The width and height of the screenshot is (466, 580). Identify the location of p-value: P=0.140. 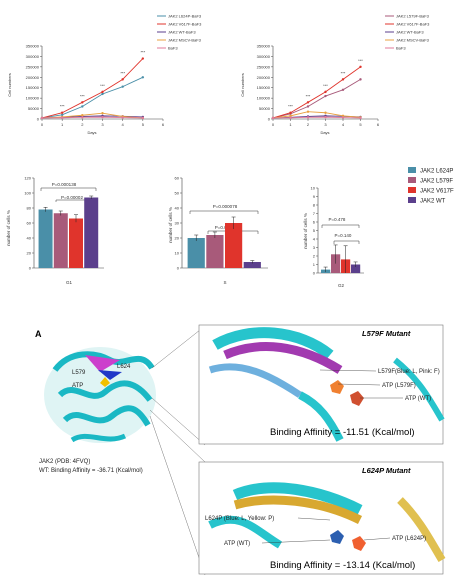
(343, 235).